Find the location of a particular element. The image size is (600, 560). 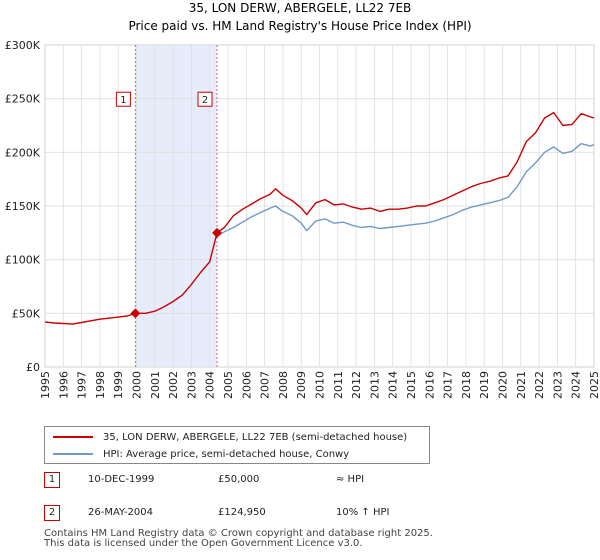

x-tick-label: 2001 is located at coordinates (155, 385).